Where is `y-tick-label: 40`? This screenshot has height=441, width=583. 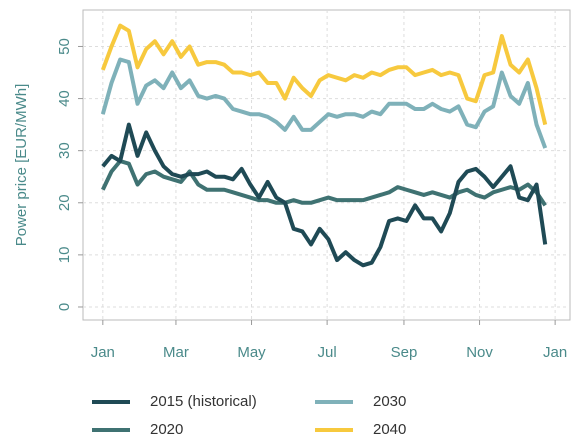
y-tick-label: 40 is located at coordinates (64, 98).